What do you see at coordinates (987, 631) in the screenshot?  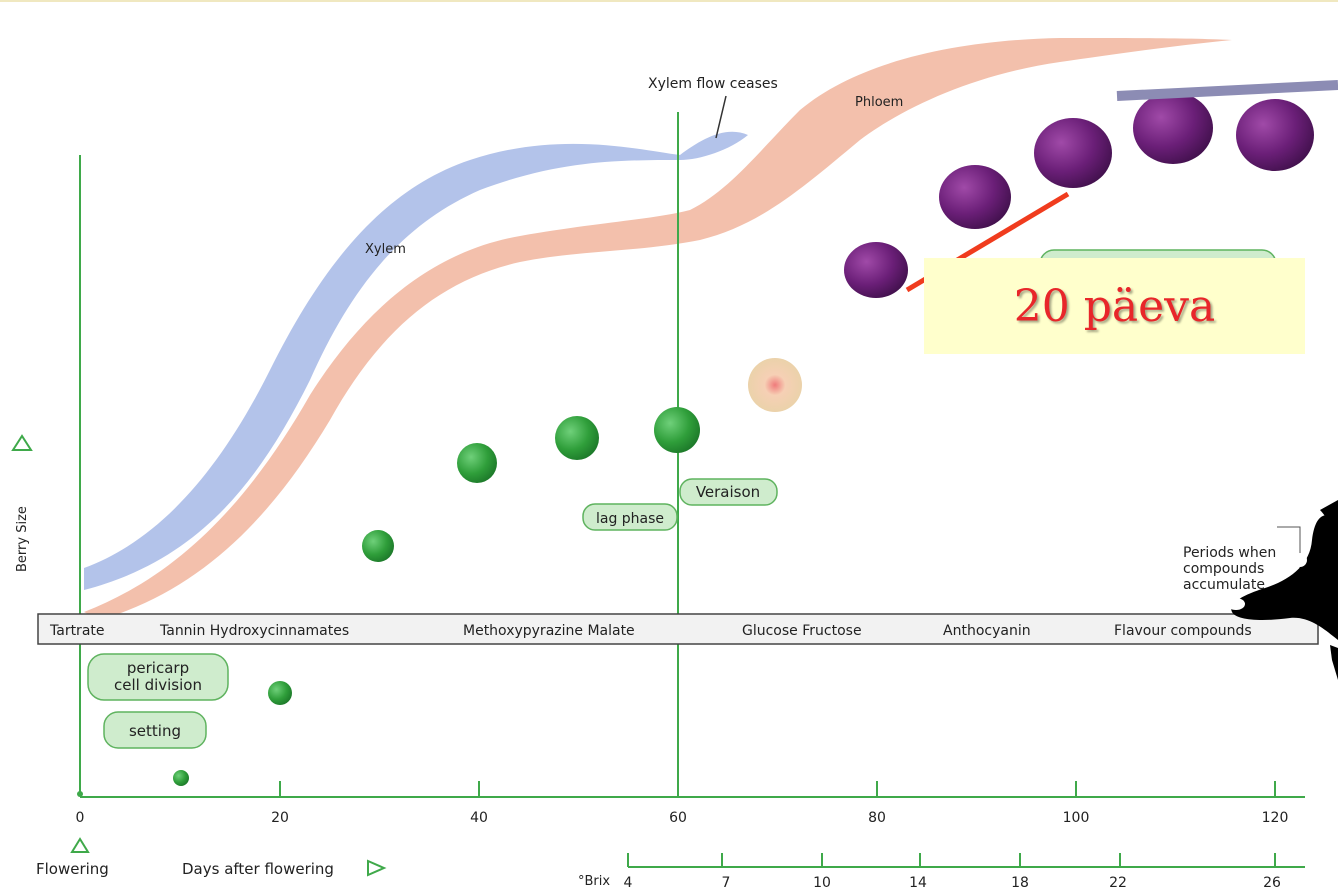 I see `compound-label: Anthocyanin` at bounding box center [987, 631].